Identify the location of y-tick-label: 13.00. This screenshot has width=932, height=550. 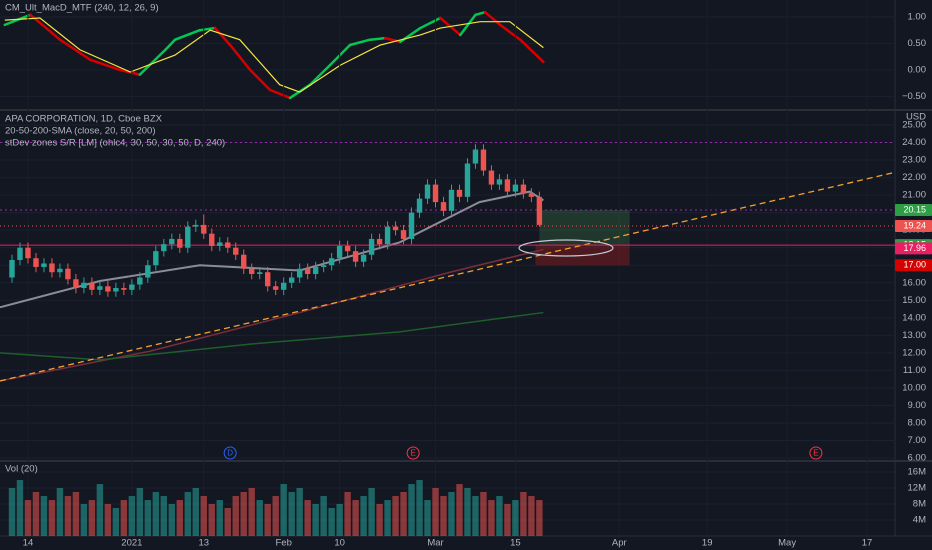
(914, 335).